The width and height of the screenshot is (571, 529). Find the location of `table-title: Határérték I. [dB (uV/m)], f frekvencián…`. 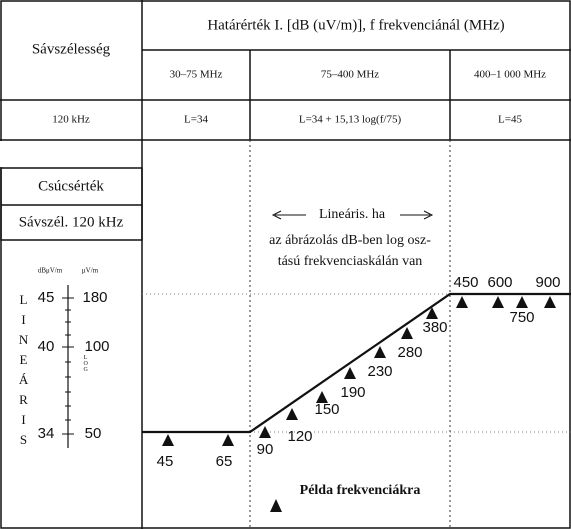

table-title: Határérték I. [dB (uV/m)], f frekvencián… is located at coordinates (355, 25).